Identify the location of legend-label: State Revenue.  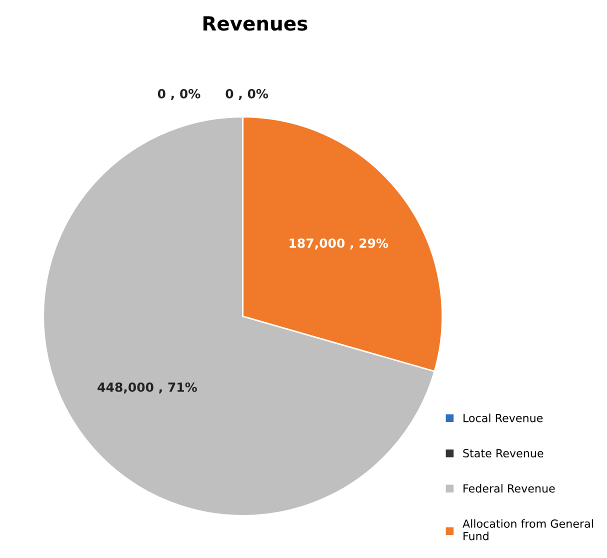
(503, 453).